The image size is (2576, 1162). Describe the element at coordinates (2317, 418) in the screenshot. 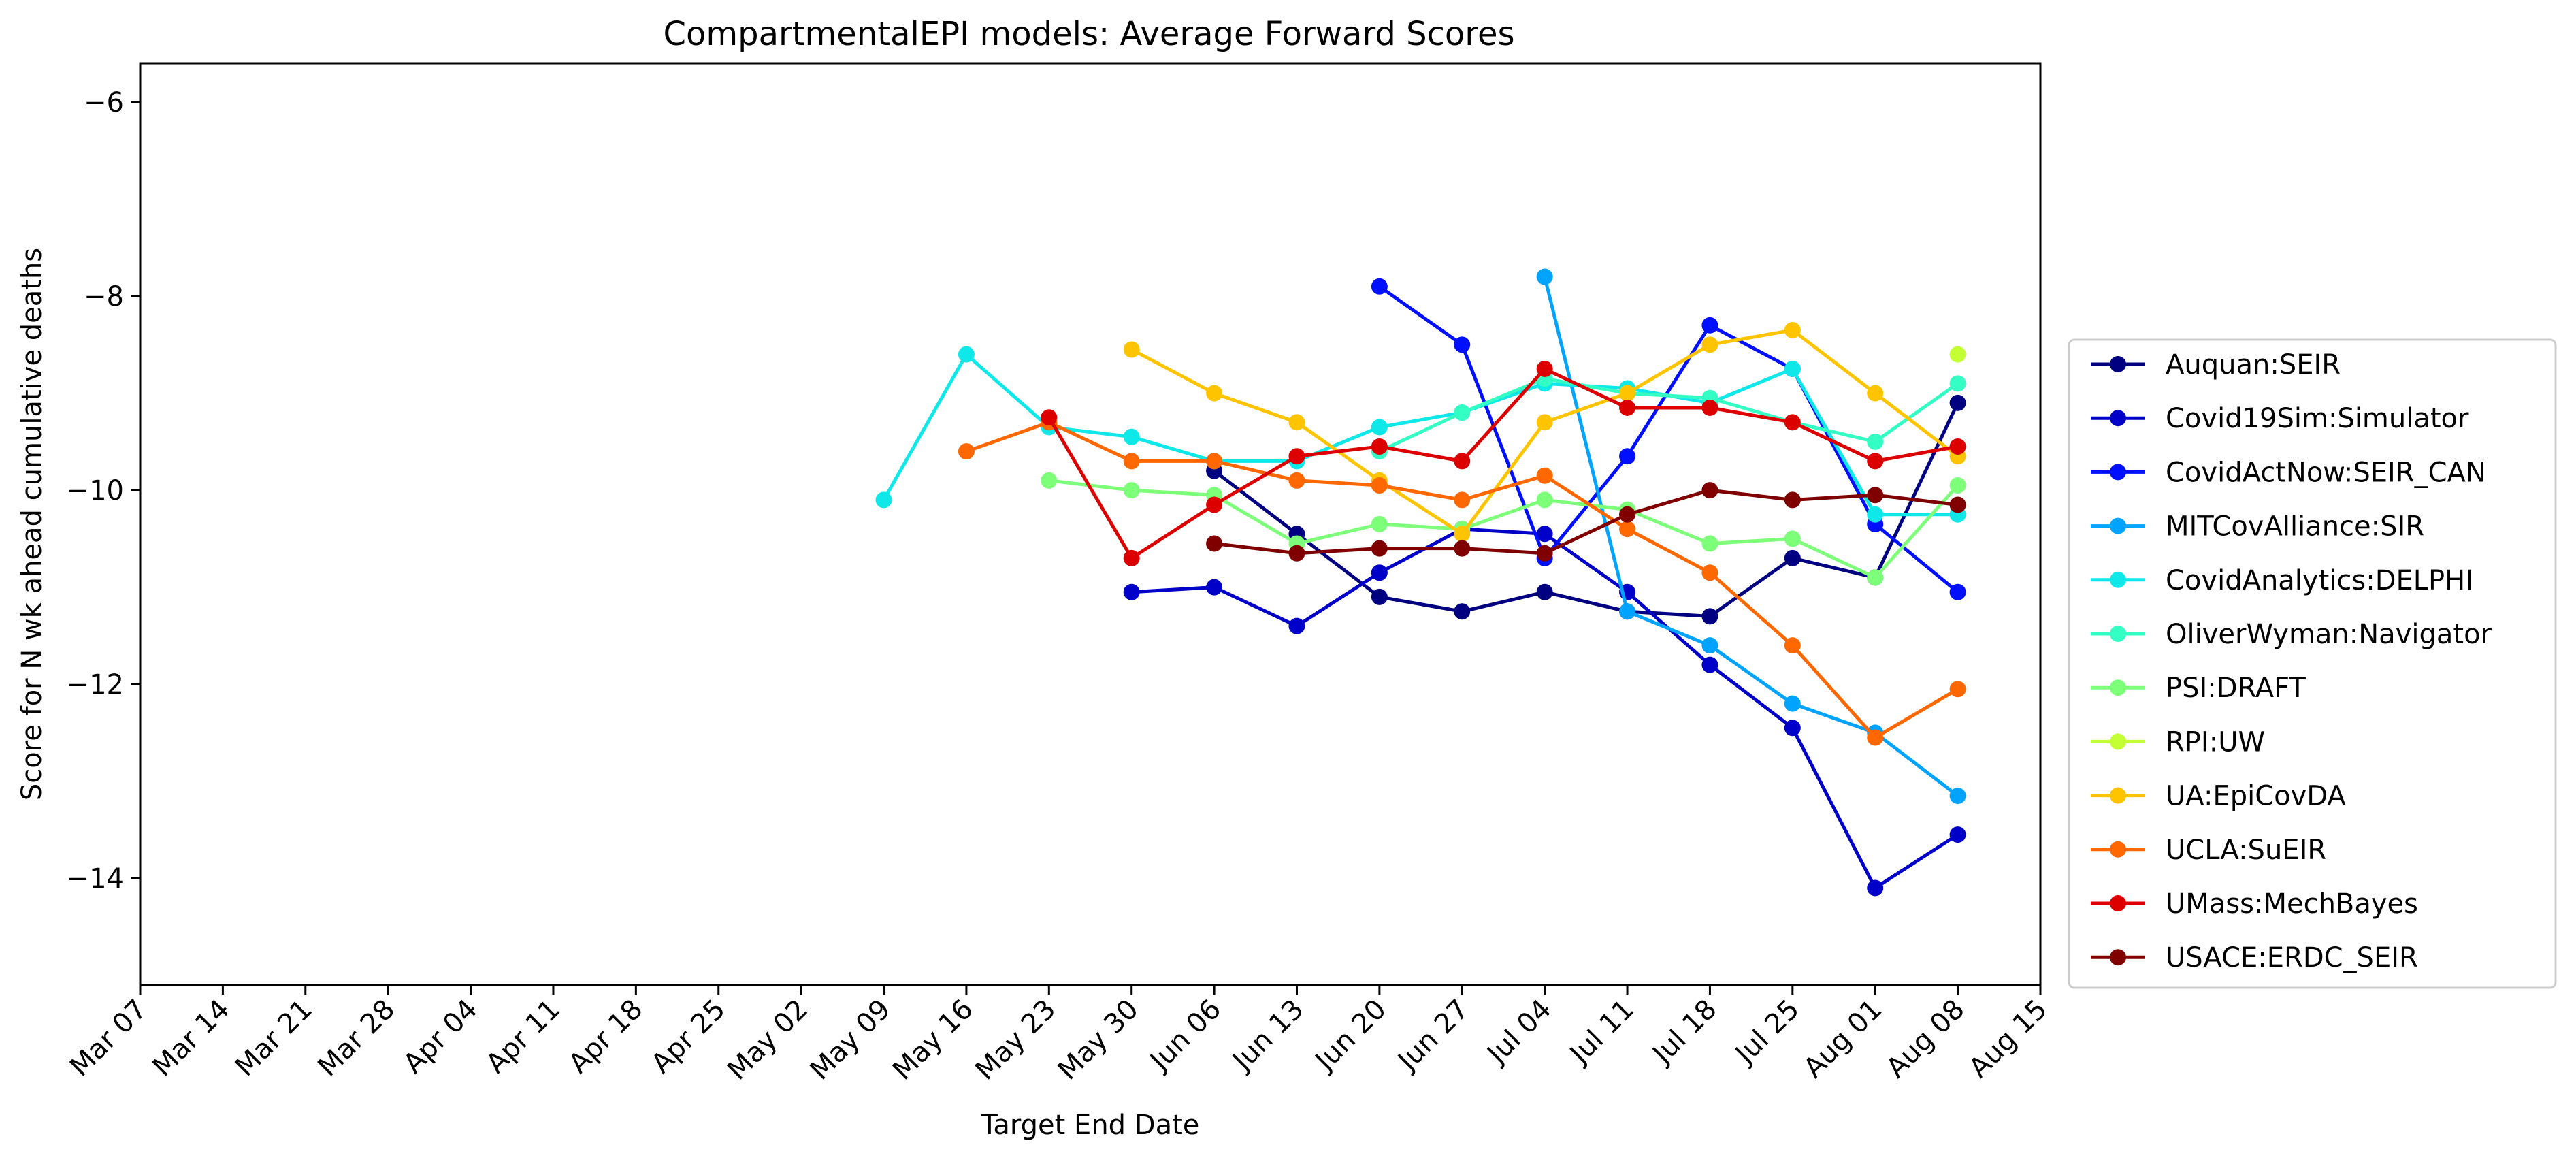

I see `legend-label: Covid19Sim:Simulator` at that location.